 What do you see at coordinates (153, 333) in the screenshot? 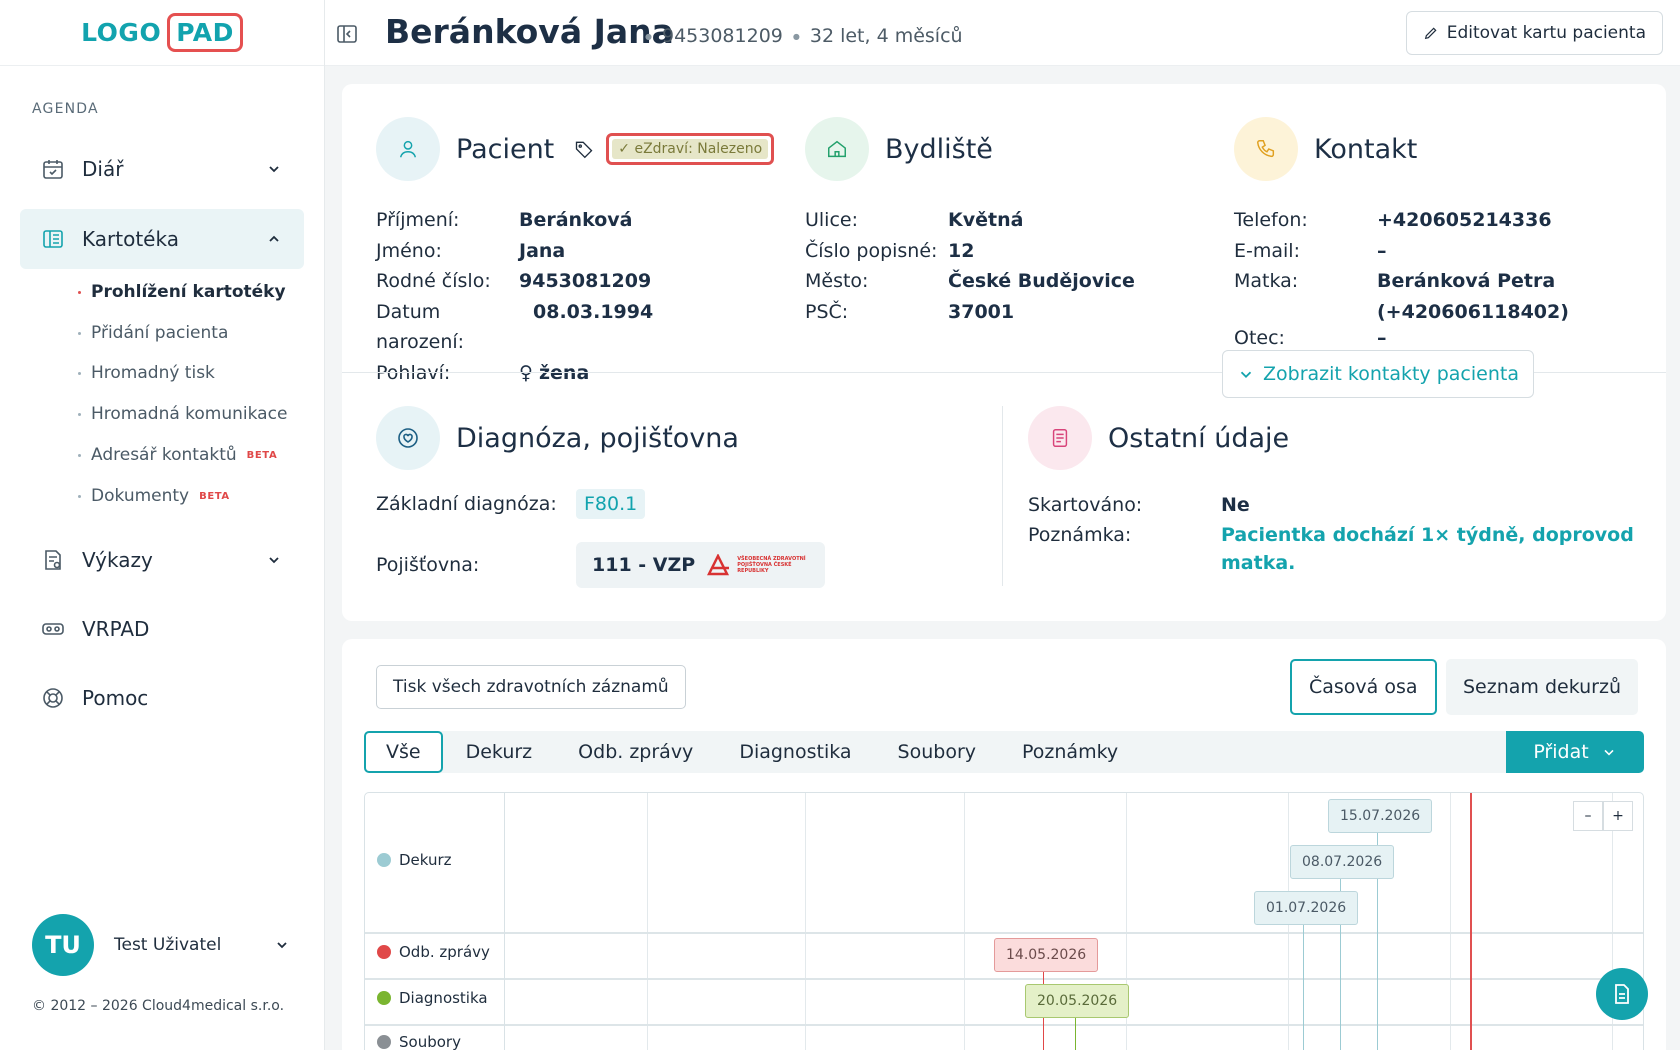
I see `subnav-pridani: Přidání pacienta` at bounding box center [153, 333].